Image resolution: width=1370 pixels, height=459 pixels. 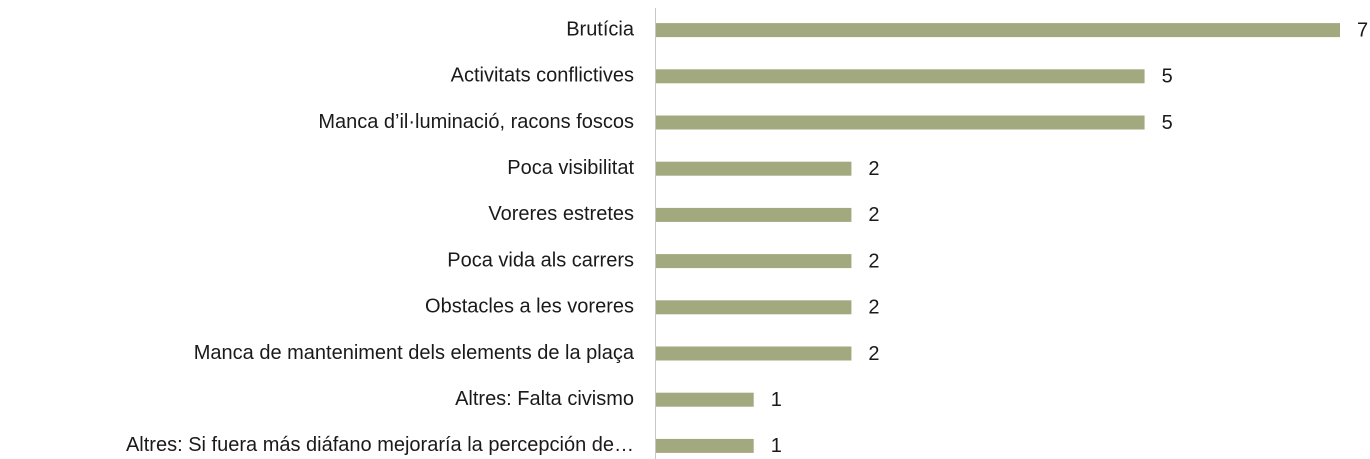 I want to click on category-label: Poca vida als carrers, so click(x=540, y=260).